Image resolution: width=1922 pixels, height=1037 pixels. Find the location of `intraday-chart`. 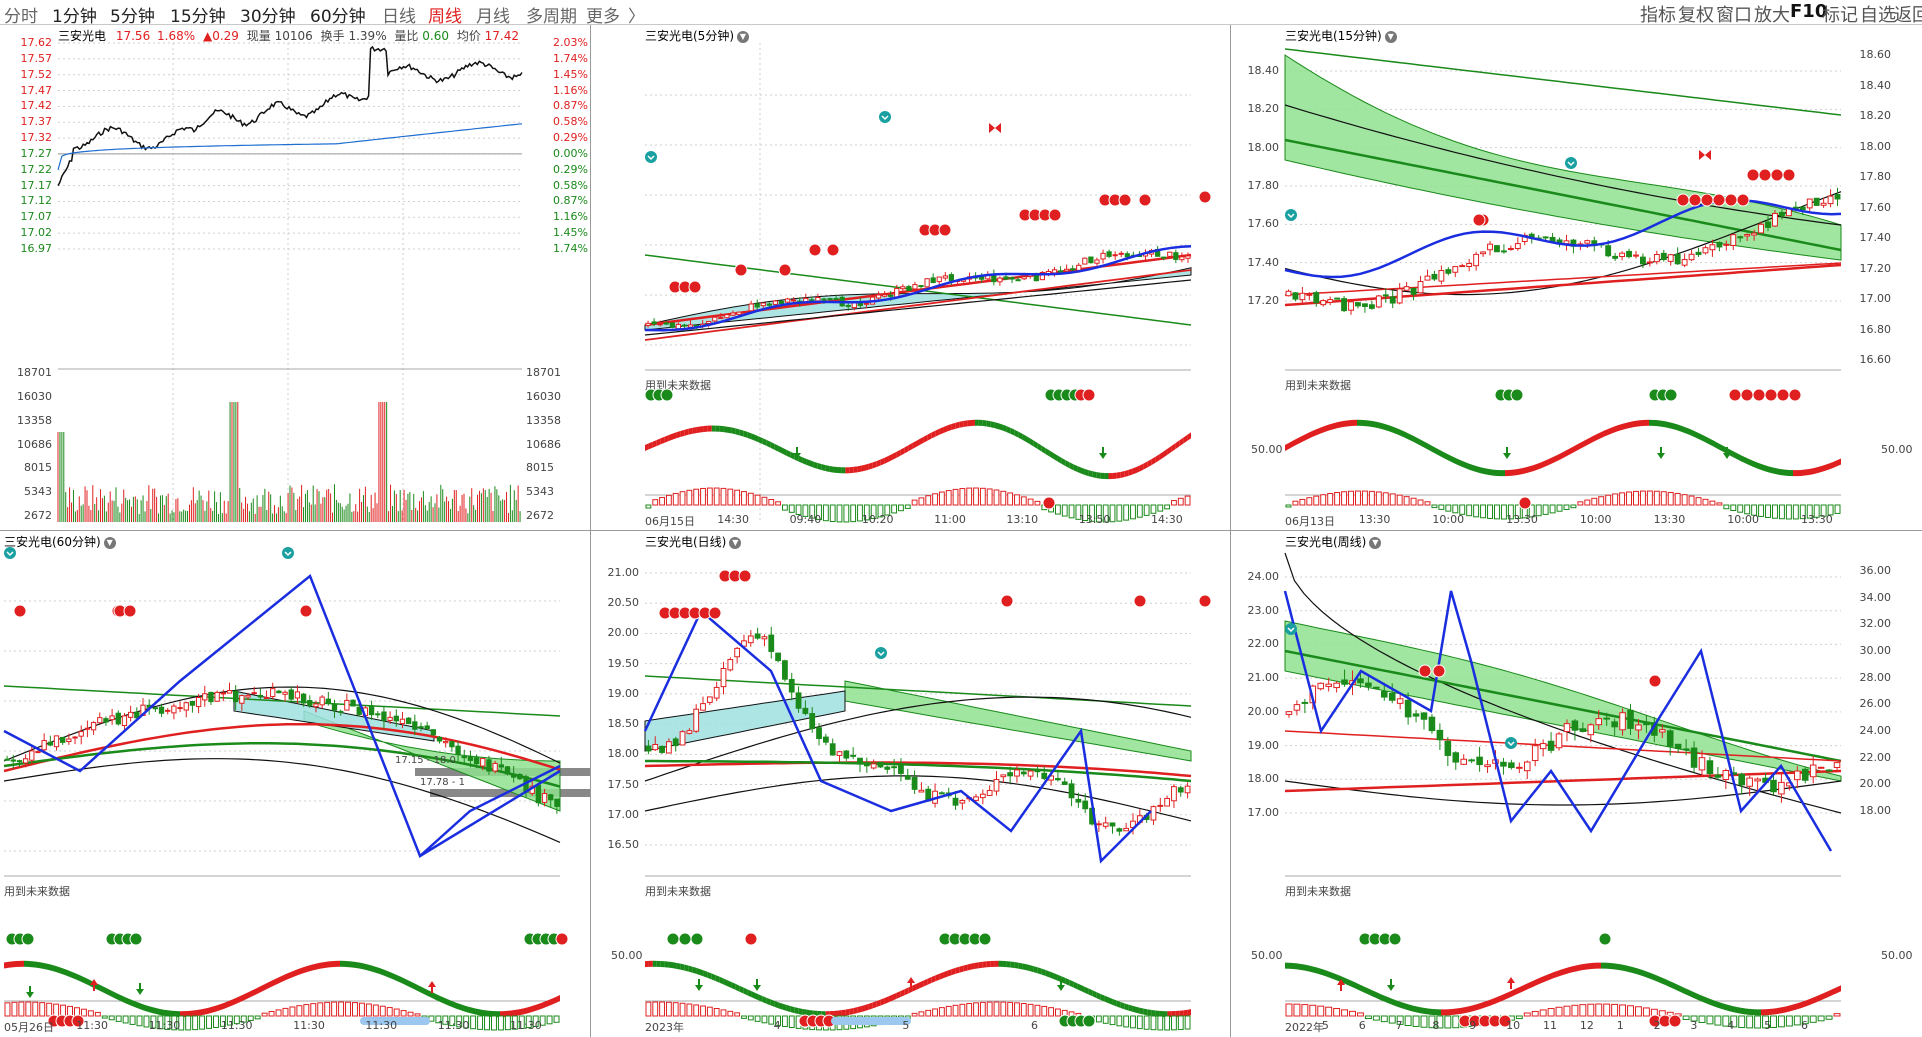

intraday-chart is located at coordinates (295, 277).